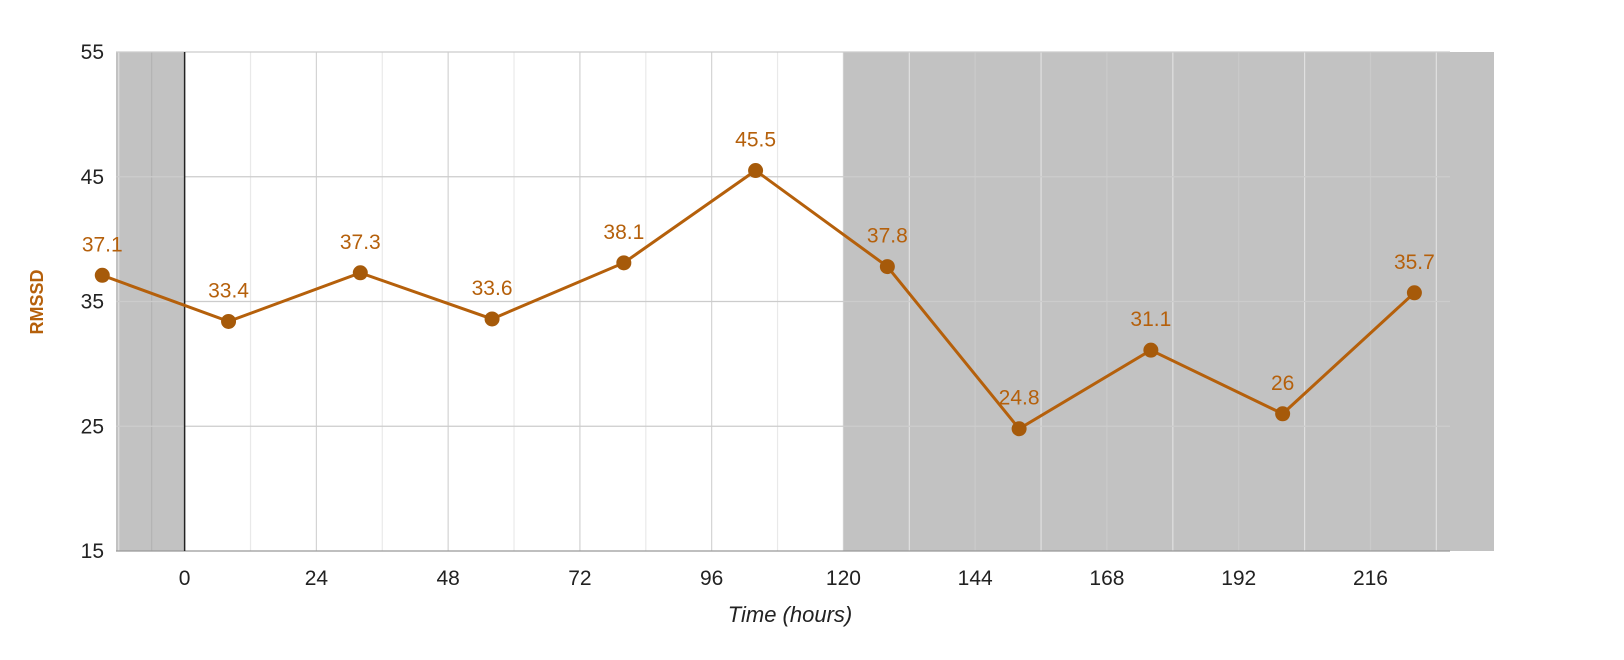 The height and width of the screenshot is (660, 1624). What do you see at coordinates (92, 177) in the screenshot?
I see `y-tick-label: 45` at bounding box center [92, 177].